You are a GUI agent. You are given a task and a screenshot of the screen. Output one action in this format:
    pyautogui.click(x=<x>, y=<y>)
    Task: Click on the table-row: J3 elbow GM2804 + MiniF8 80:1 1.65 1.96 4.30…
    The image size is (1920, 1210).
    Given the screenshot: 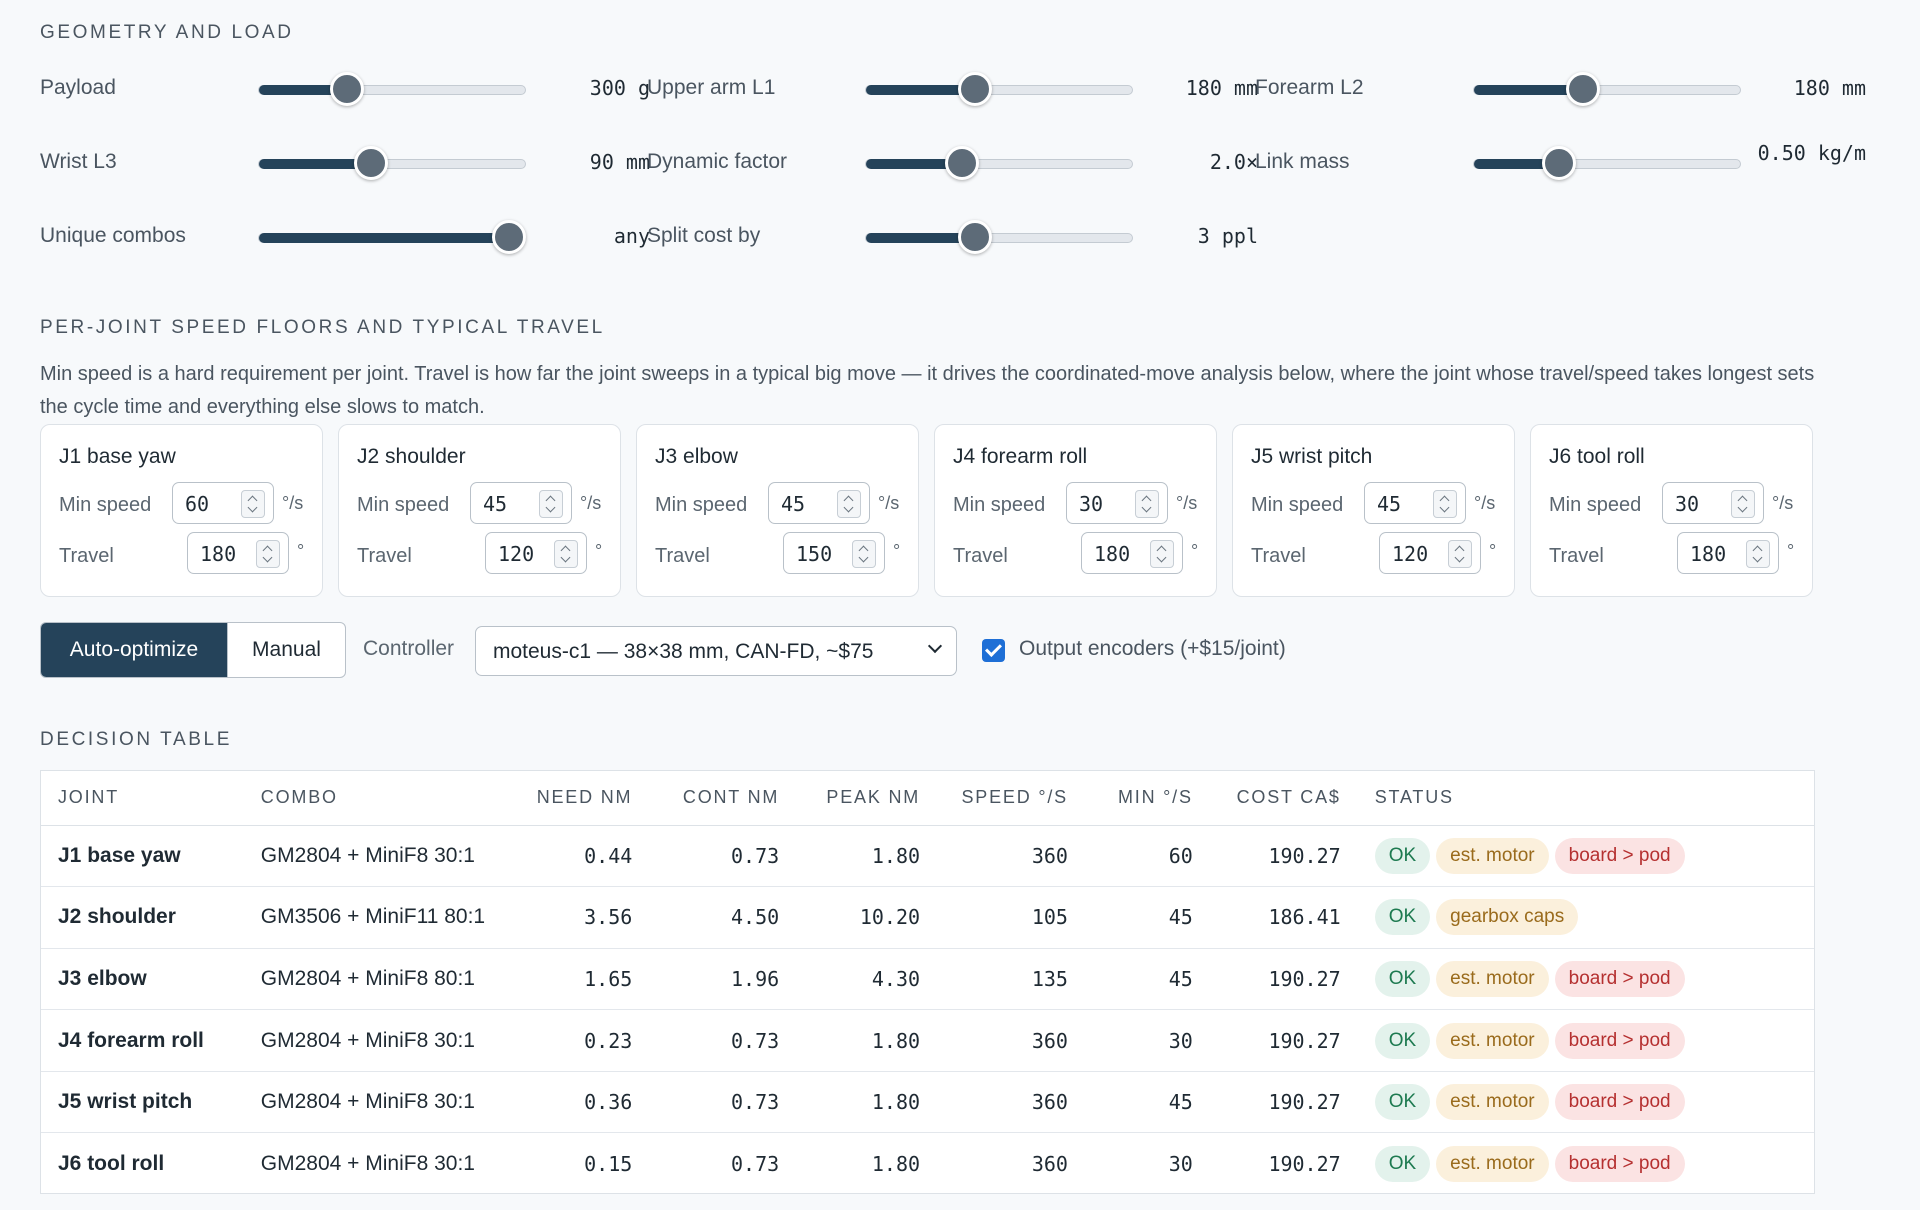 What is the action you would take?
    pyautogui.click(x=927, y=979)
    